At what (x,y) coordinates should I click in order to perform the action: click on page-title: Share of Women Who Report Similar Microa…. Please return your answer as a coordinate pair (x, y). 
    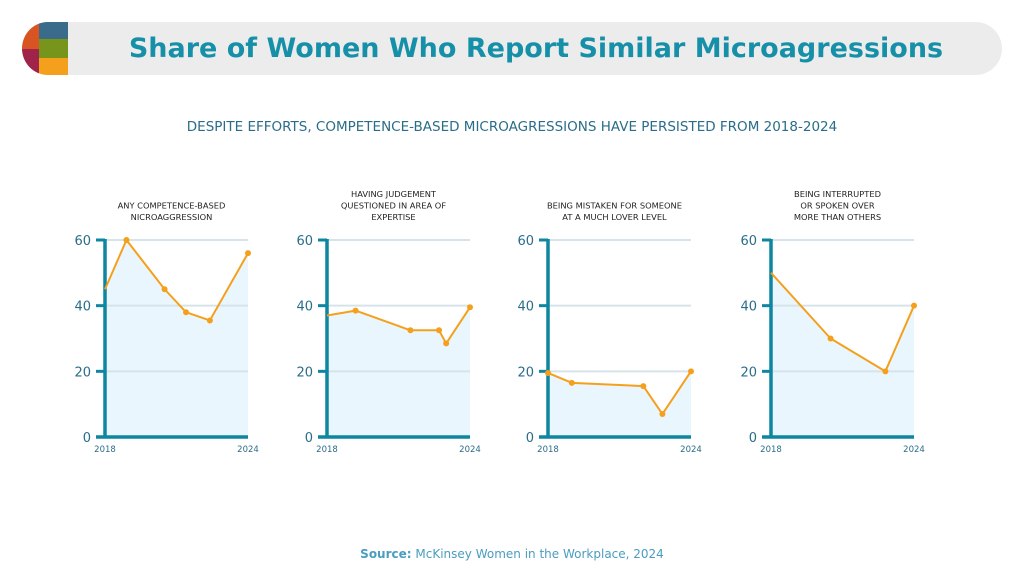
    Looking at the image, I should click on (536, 48).